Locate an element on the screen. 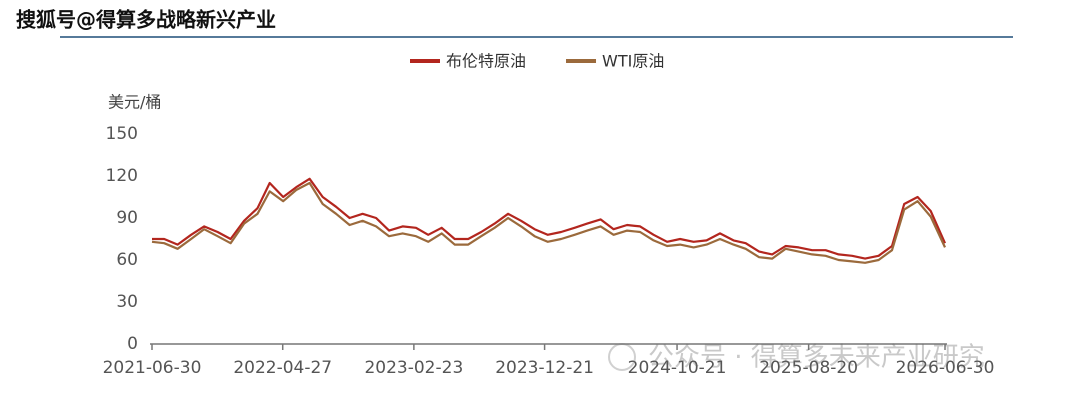 The width and height of the screenshot is (1080, 403). watermark-text: 公众号 · 得算多未来产业研究 is located at coordinates (816, 358).